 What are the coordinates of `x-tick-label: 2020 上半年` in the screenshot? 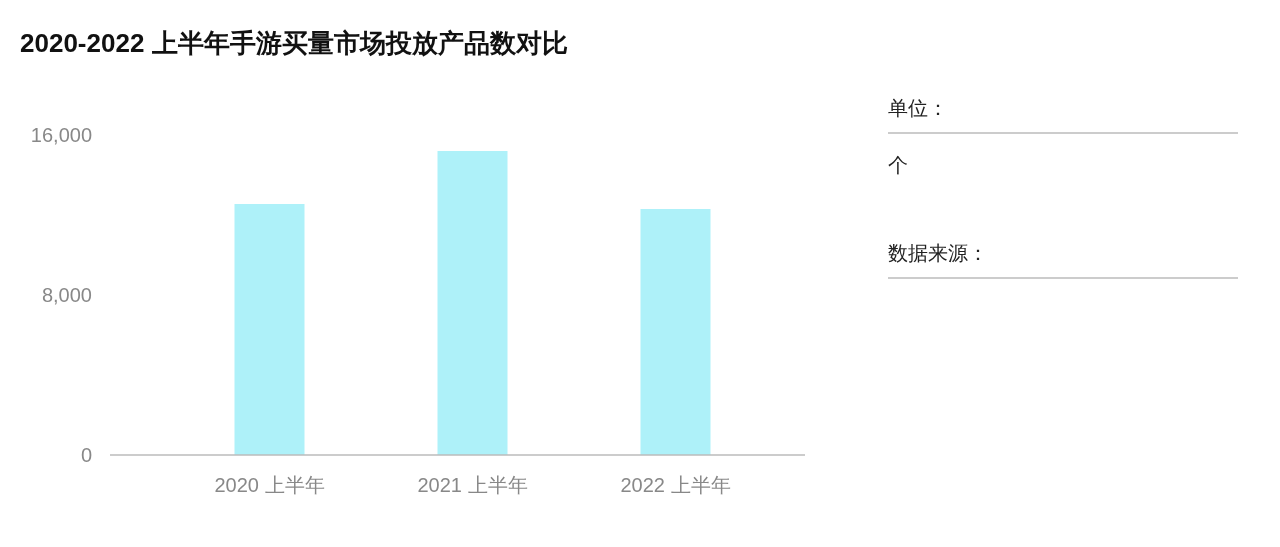 It's located at (269, 485).